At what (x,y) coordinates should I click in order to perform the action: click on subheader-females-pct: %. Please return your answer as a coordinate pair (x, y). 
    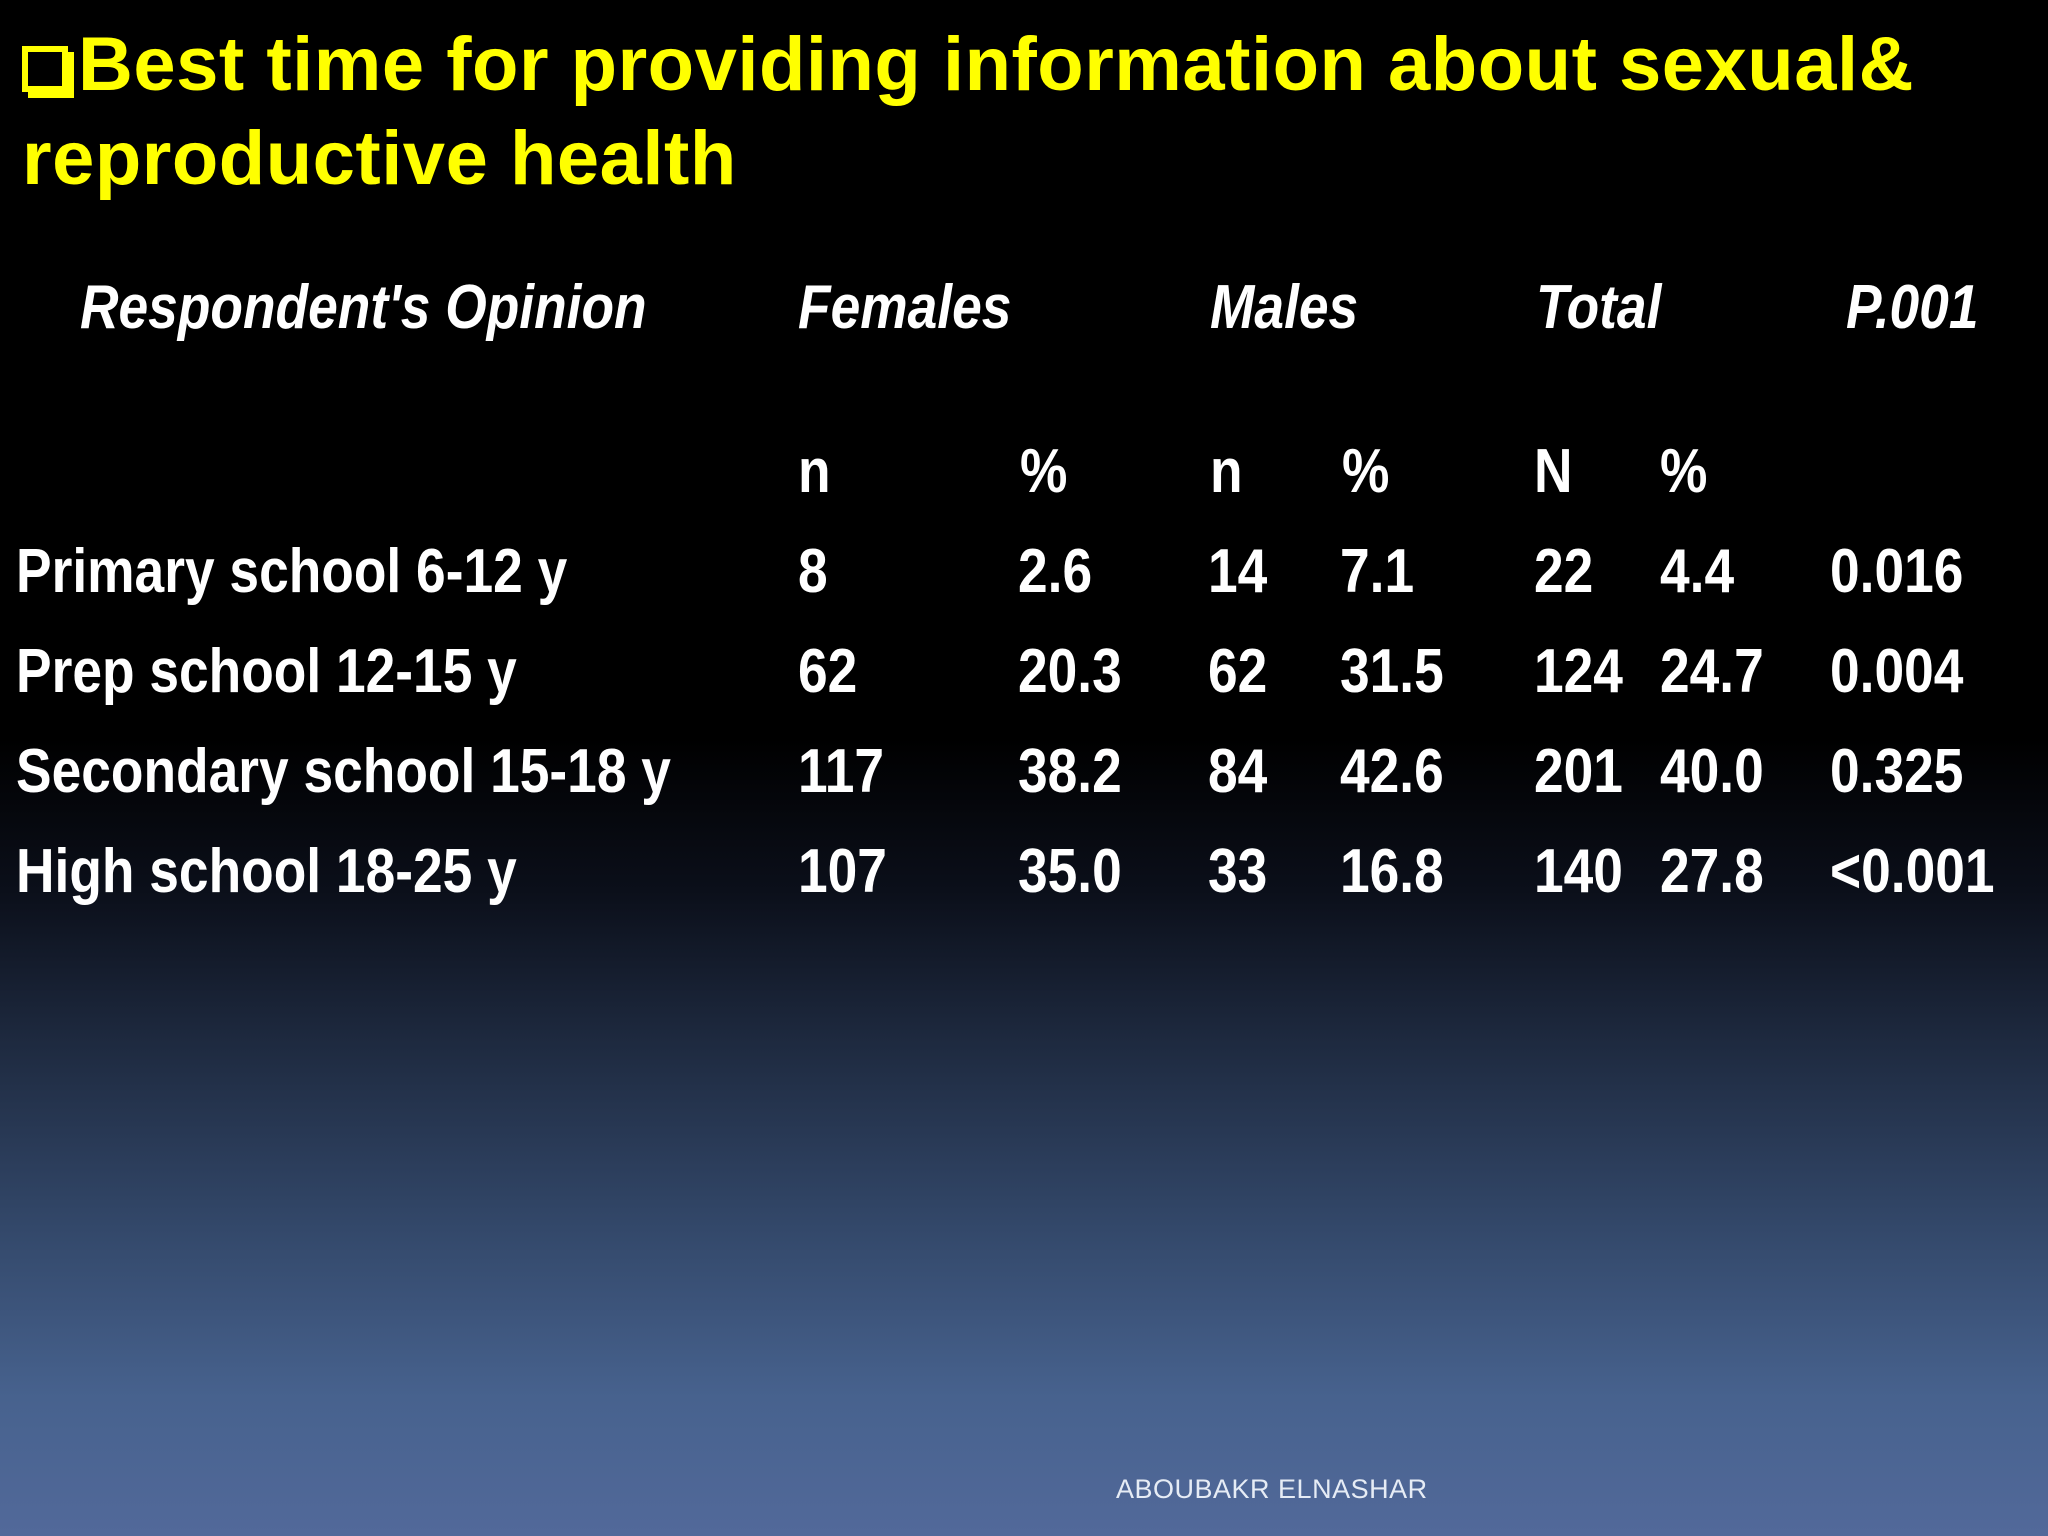
    Looking at the image, I should click on (1044, 471).